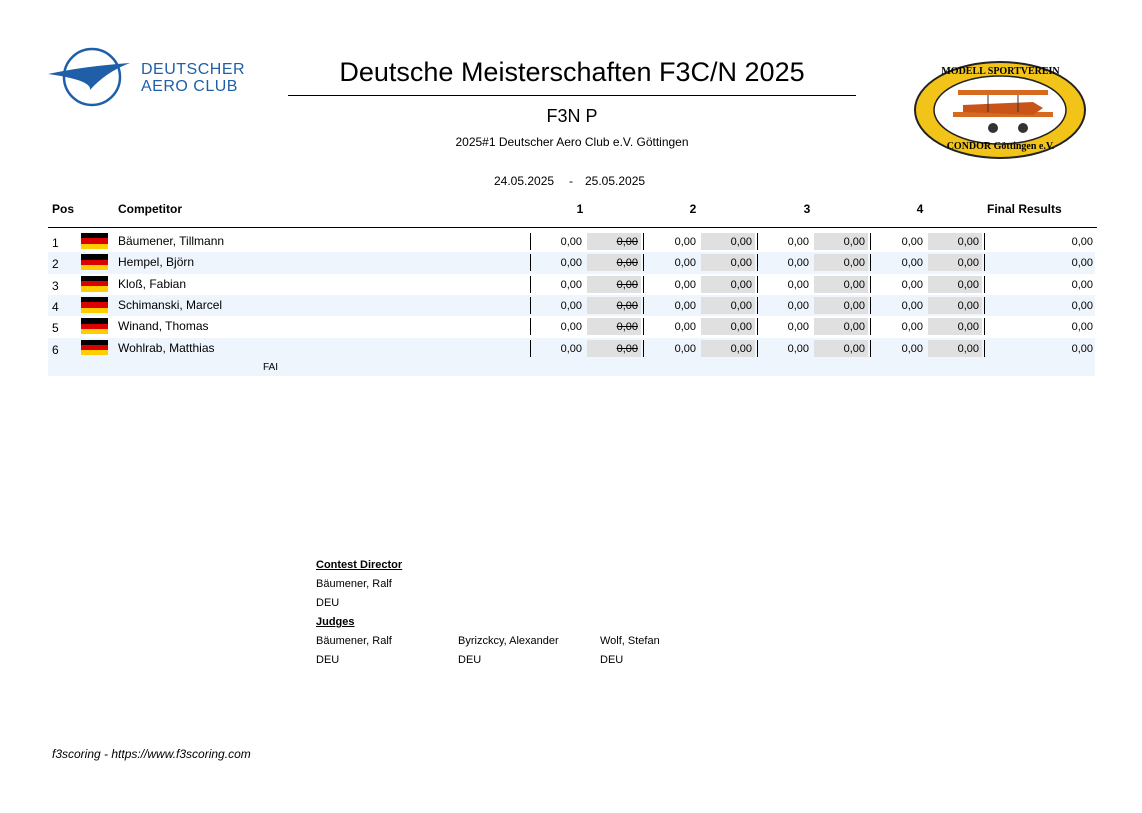 The image size is (1142, 813). Describe the element at coordinates (615, 181) in the screenshot. I see `date-to: 25.05.2025` at that location.